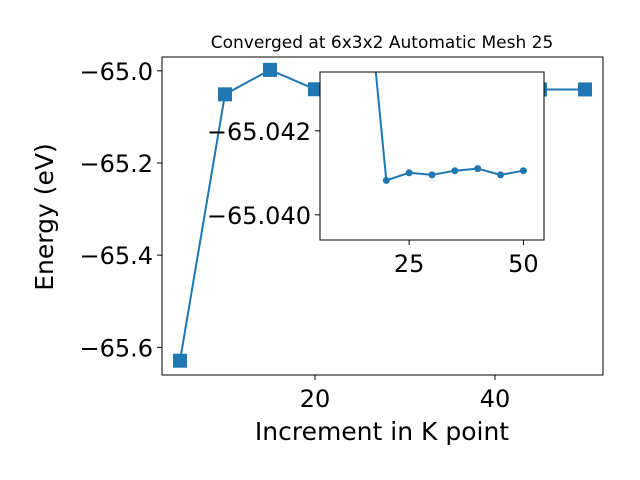  Describe the element at coordinates (116, 348) in the screenshot. I see `main-y-tick-label-3: −65.6` at that location.